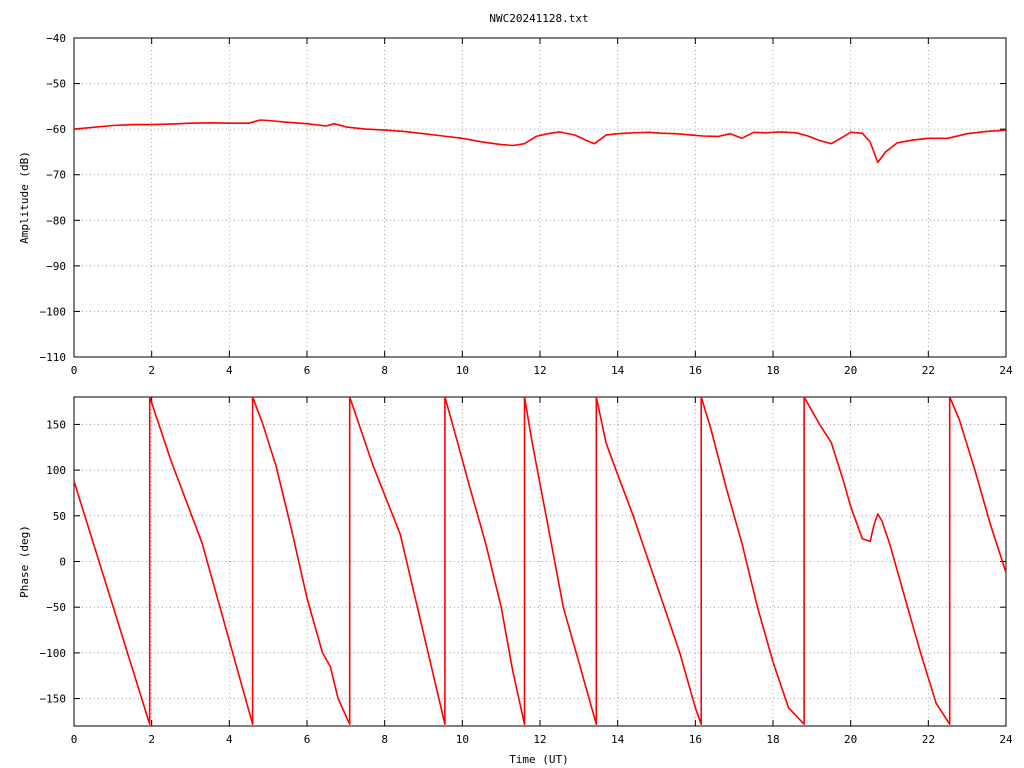 The width and height of the screenshot is (1024, 768). Describe the element at coordinates (59, 516) in the screenshot. I see `phase-ytick-label: 50` at that location.